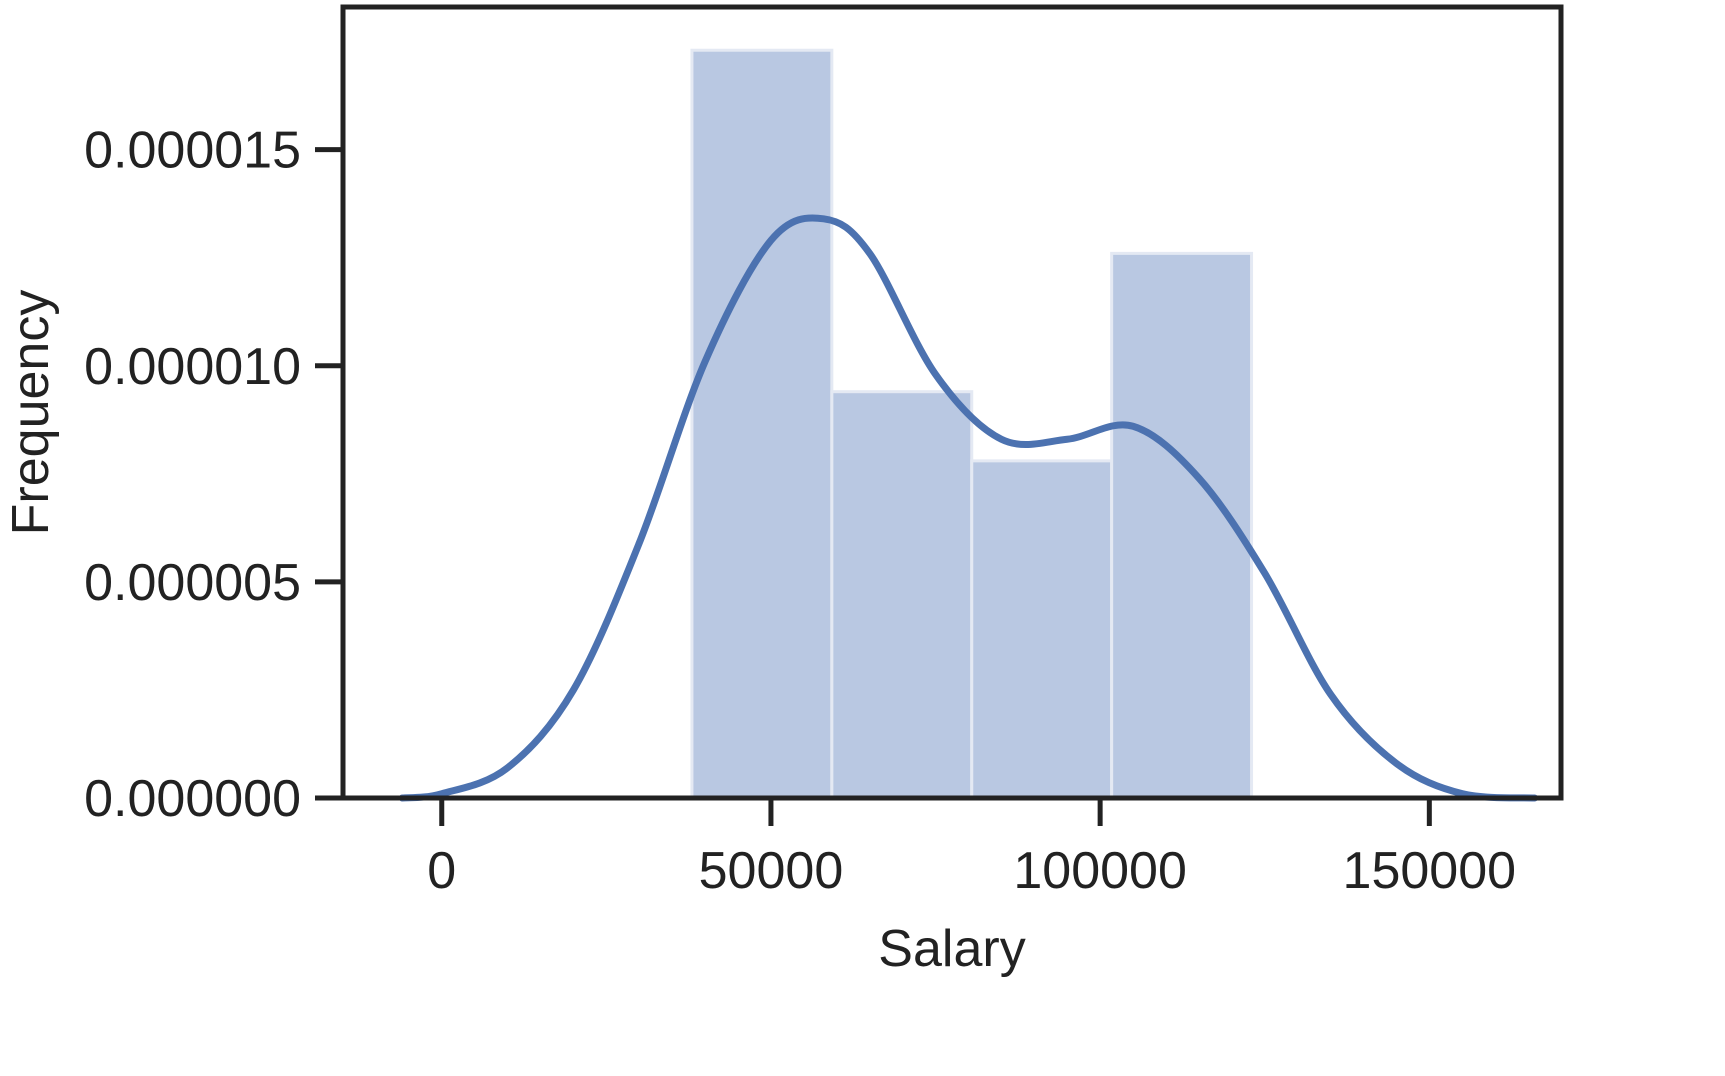 This screenshot has width=1725, height=1076. I want to click on x-tick-label: 100000, so click(1100, 871).